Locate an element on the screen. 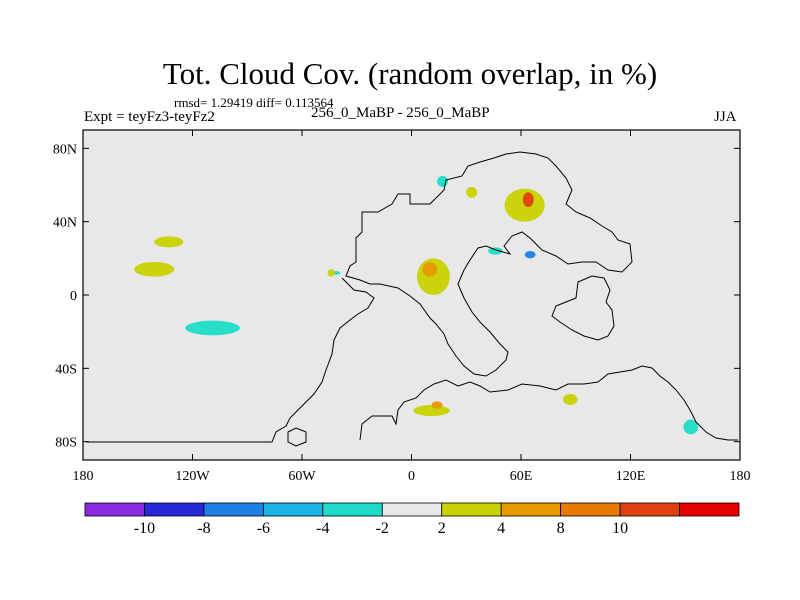 The image size is (800, 600). coastline-east-landmass is located at coordinates (583, 308).